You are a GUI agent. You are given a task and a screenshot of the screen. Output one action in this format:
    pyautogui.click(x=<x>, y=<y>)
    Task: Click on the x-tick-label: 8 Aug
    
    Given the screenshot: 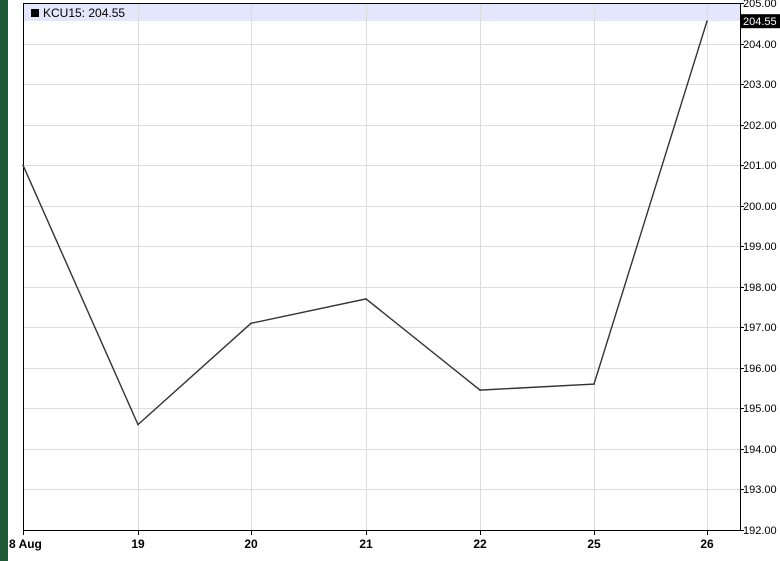 What is the action you would take?
    pyautogui.click(x=25, y=544)
    